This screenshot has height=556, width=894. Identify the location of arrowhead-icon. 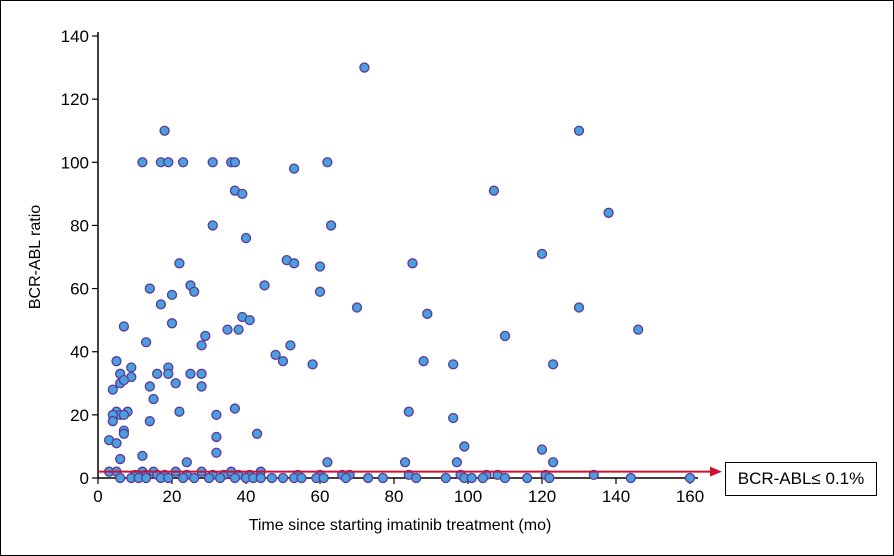
(716, 471).